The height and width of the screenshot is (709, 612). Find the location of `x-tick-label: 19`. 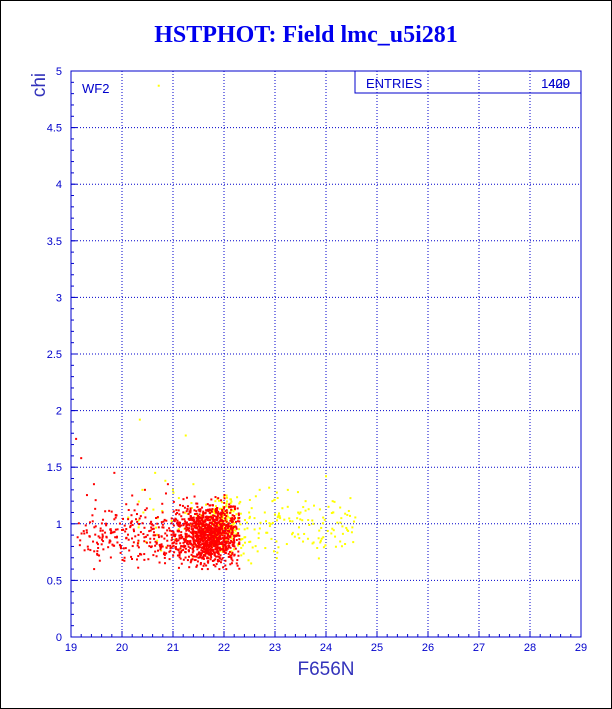

x-tick-label: 19 is located at coordinates (71, 648).